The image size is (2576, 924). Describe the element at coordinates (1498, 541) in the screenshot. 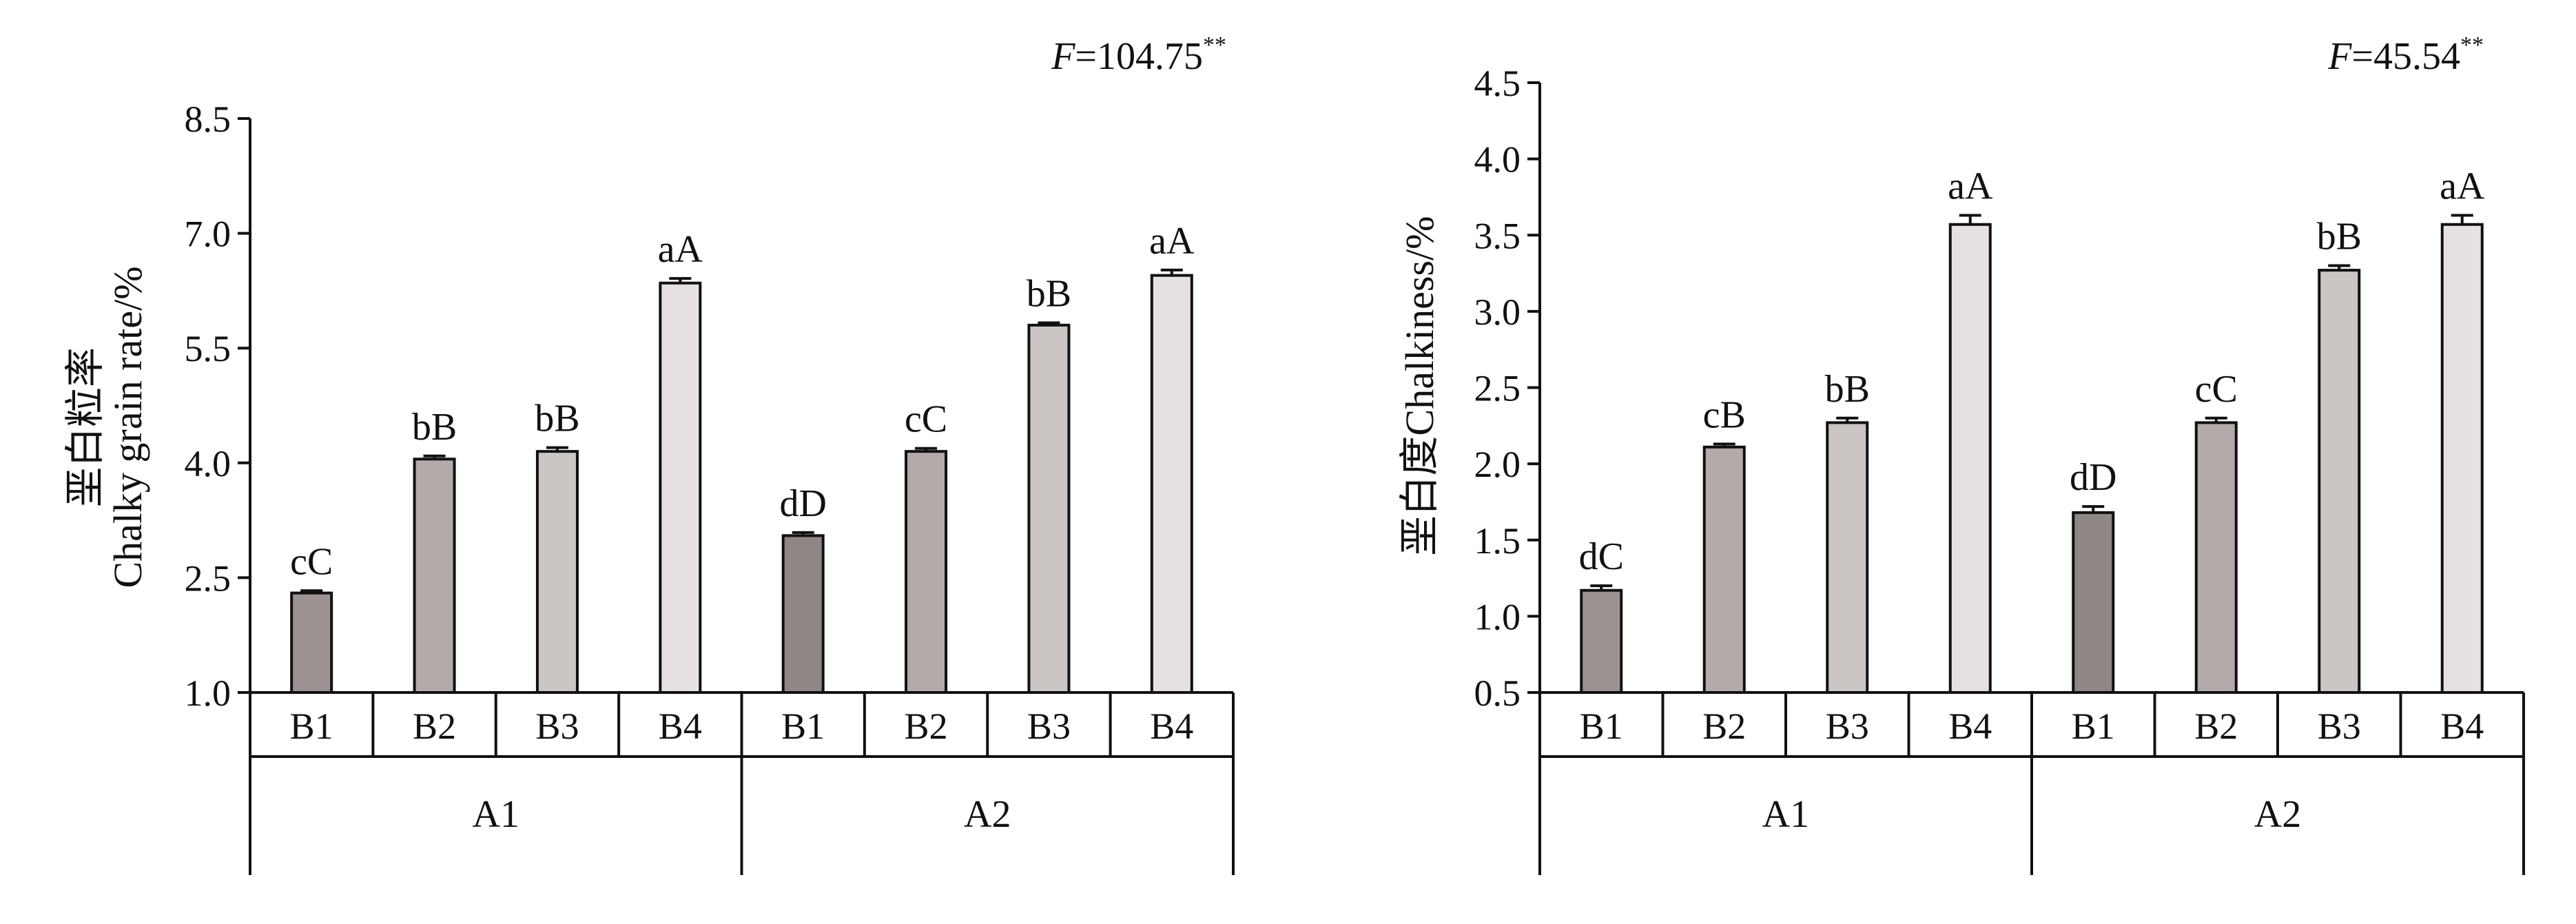

I see `y-tick-label: 1.5` at that location.